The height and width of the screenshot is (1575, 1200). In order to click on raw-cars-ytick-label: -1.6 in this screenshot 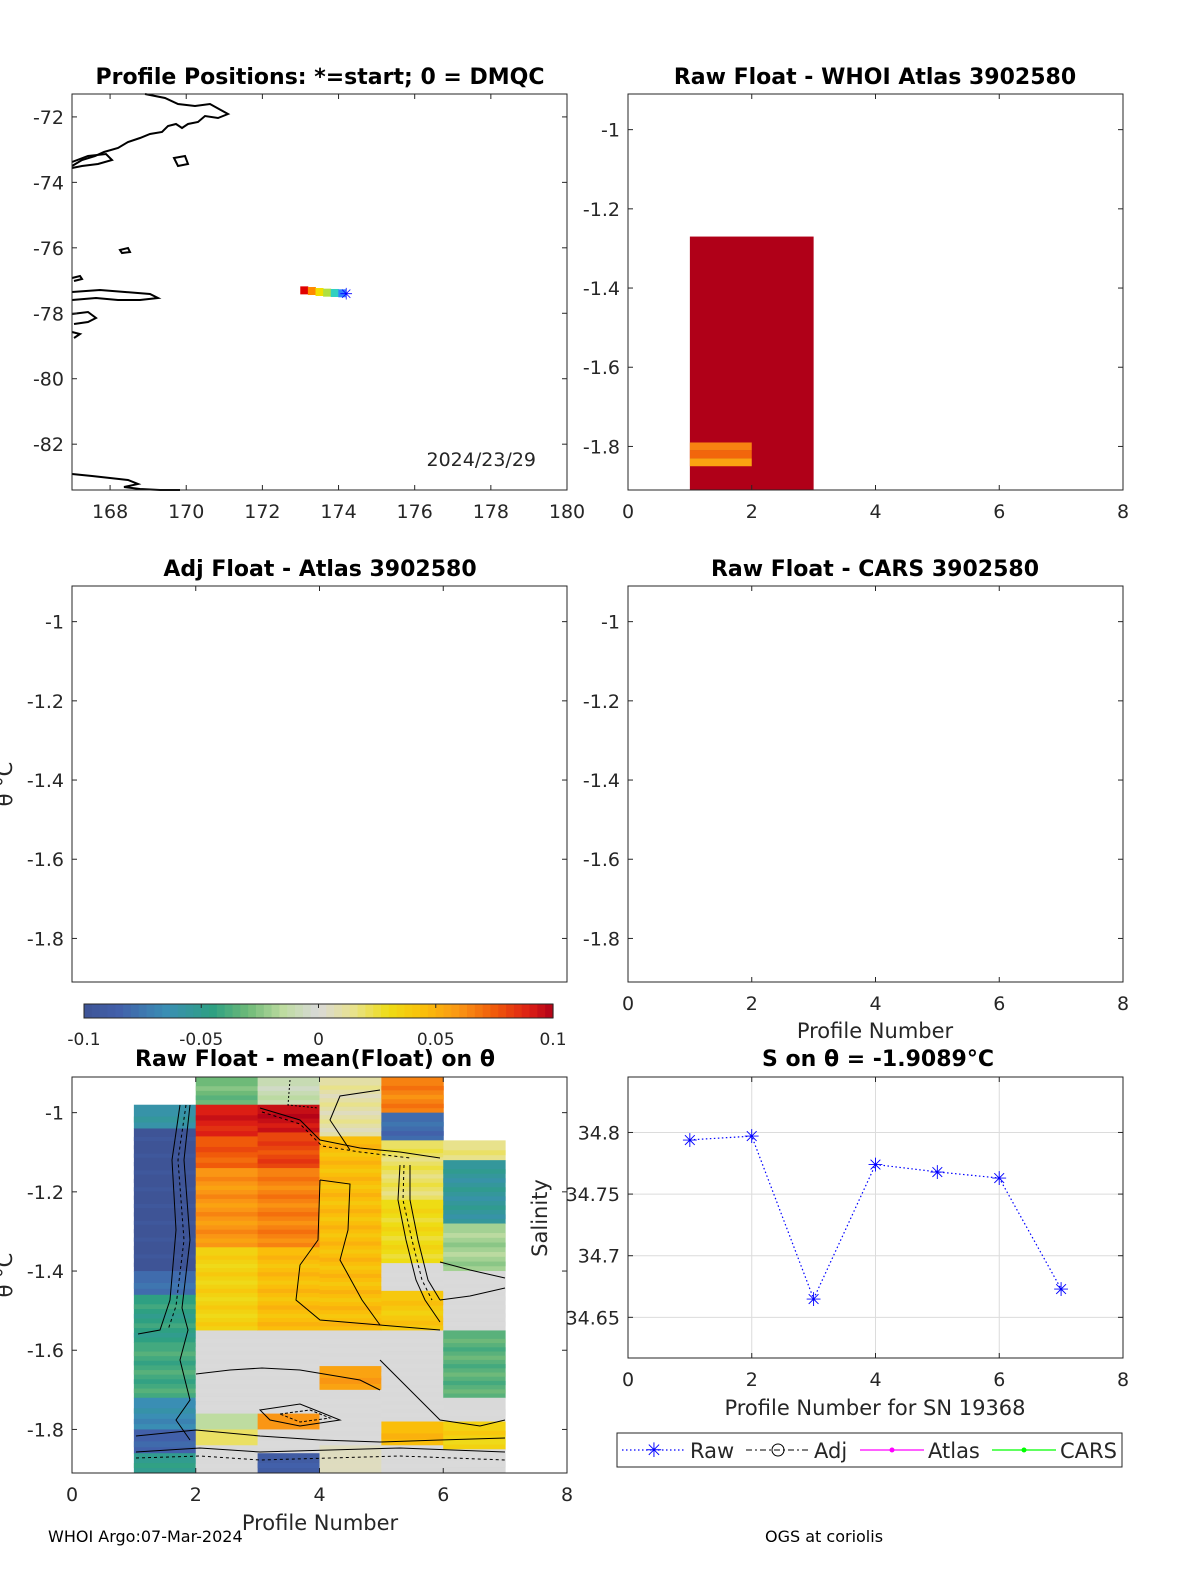, I will do `click(601, 860)`.